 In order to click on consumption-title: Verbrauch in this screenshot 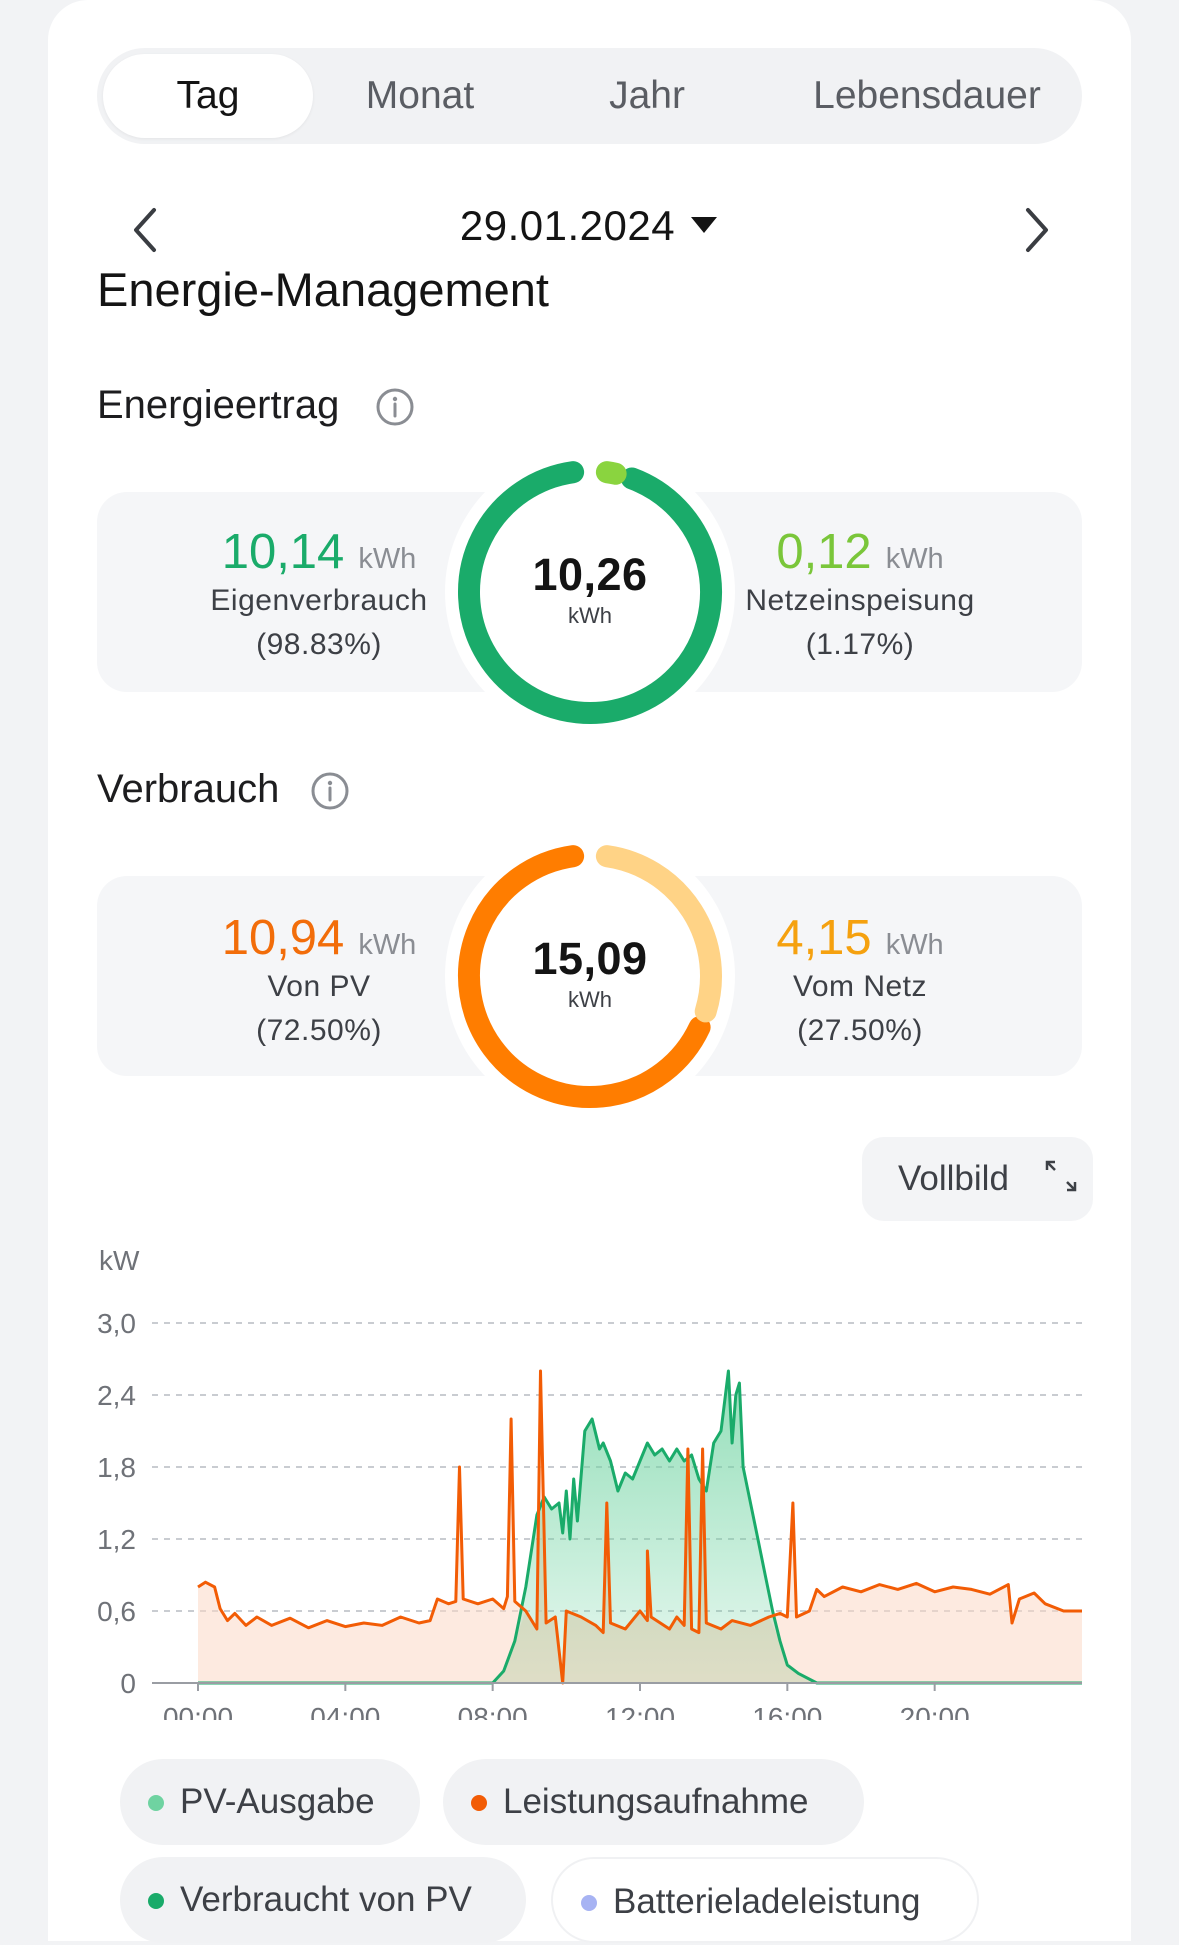, I will do `click(188, 789)`.